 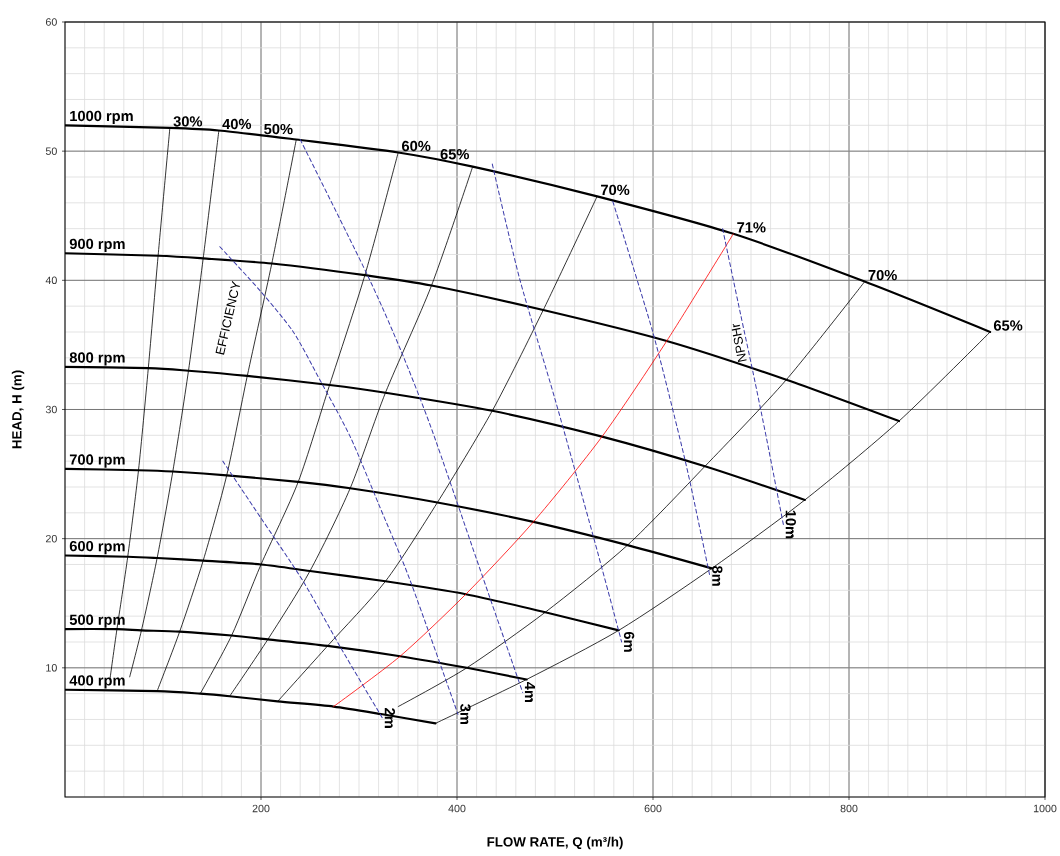 What do you see at coordinates (188, 121) in the screenshot?
I see `series-label: 30%` at bounding box center [188, 121].